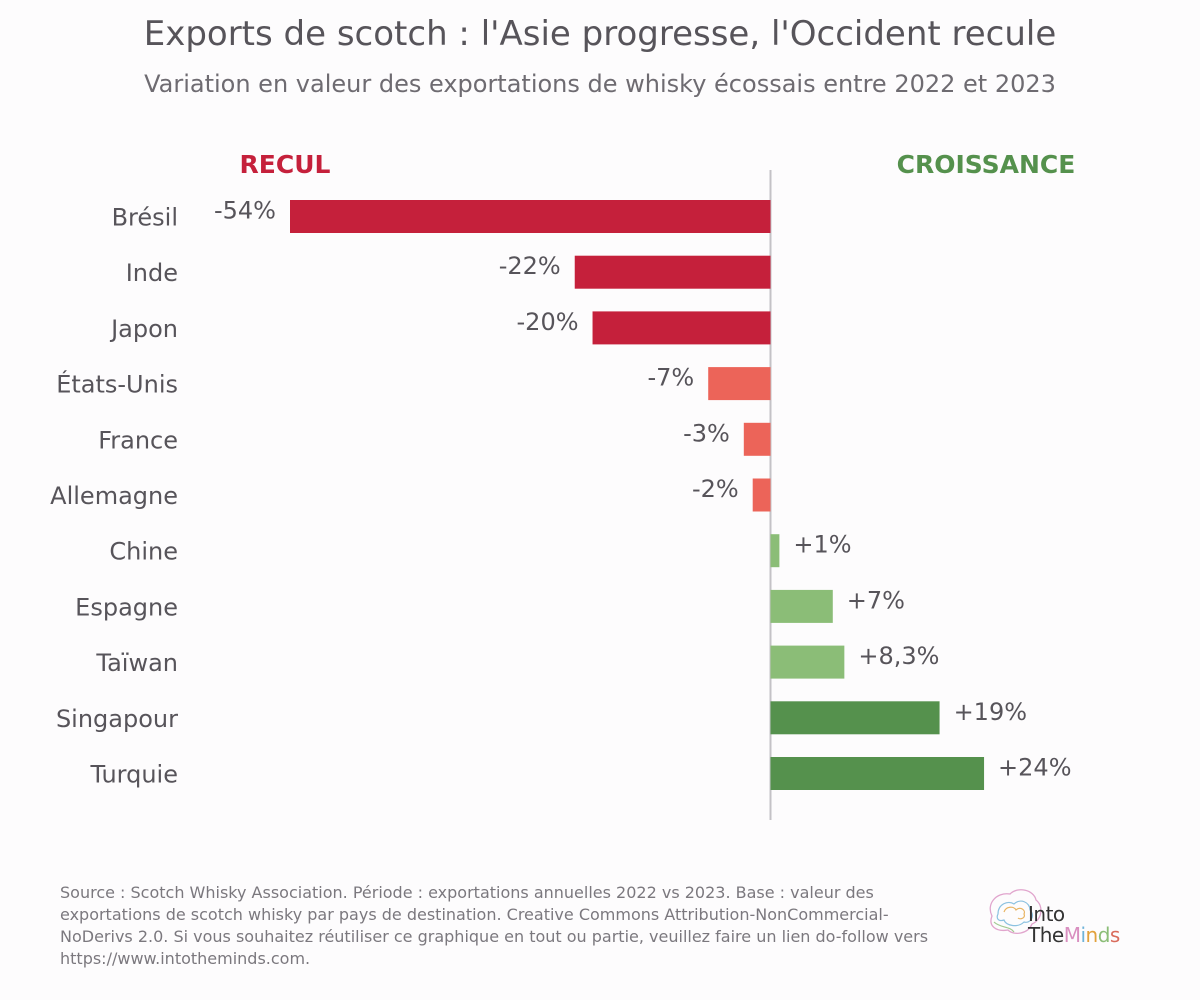  I want to click on logo-letter: s, so click(1114, 935).